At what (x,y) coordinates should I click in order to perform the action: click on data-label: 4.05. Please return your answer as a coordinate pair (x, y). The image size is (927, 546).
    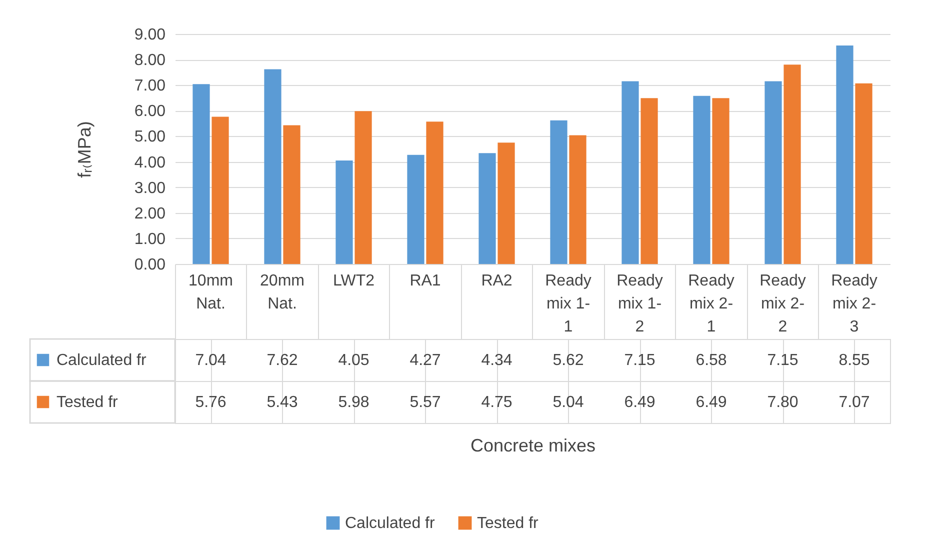
    Looking at the image, I should click on (354, 360).